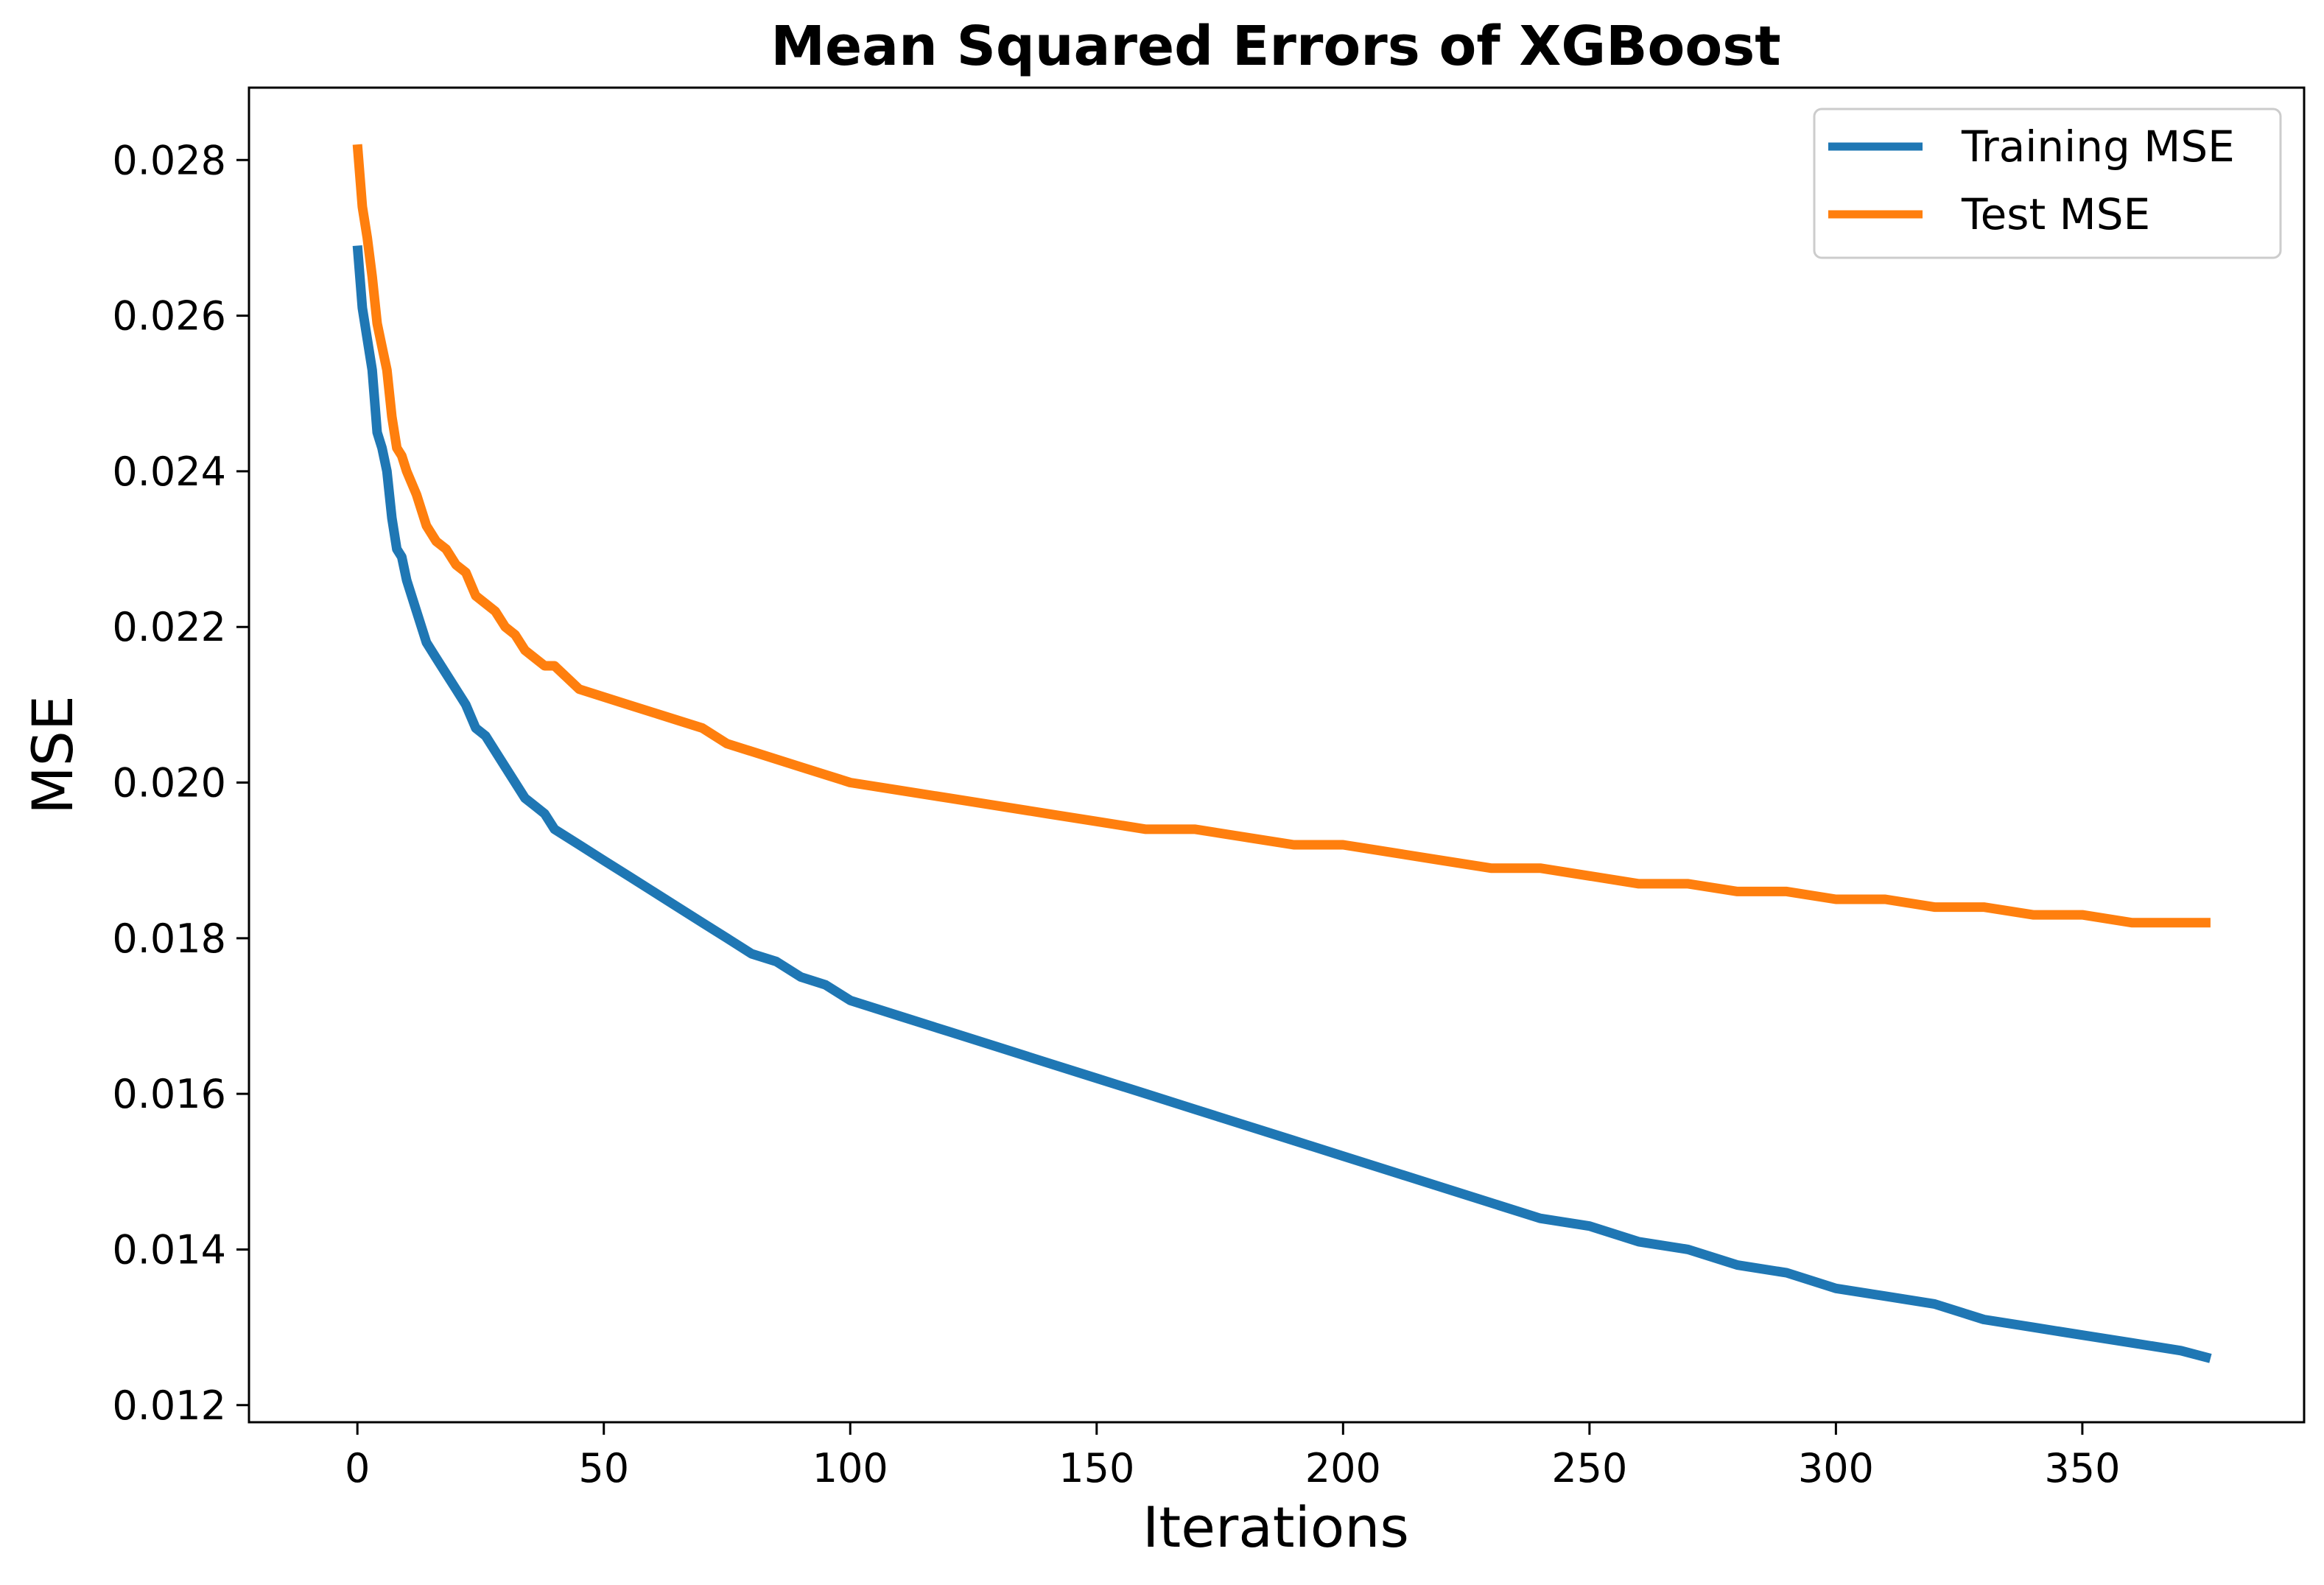 This screenshot has width=2324, height=1585. I want to click on y-tick-label: 0.020, so click(169, 783).